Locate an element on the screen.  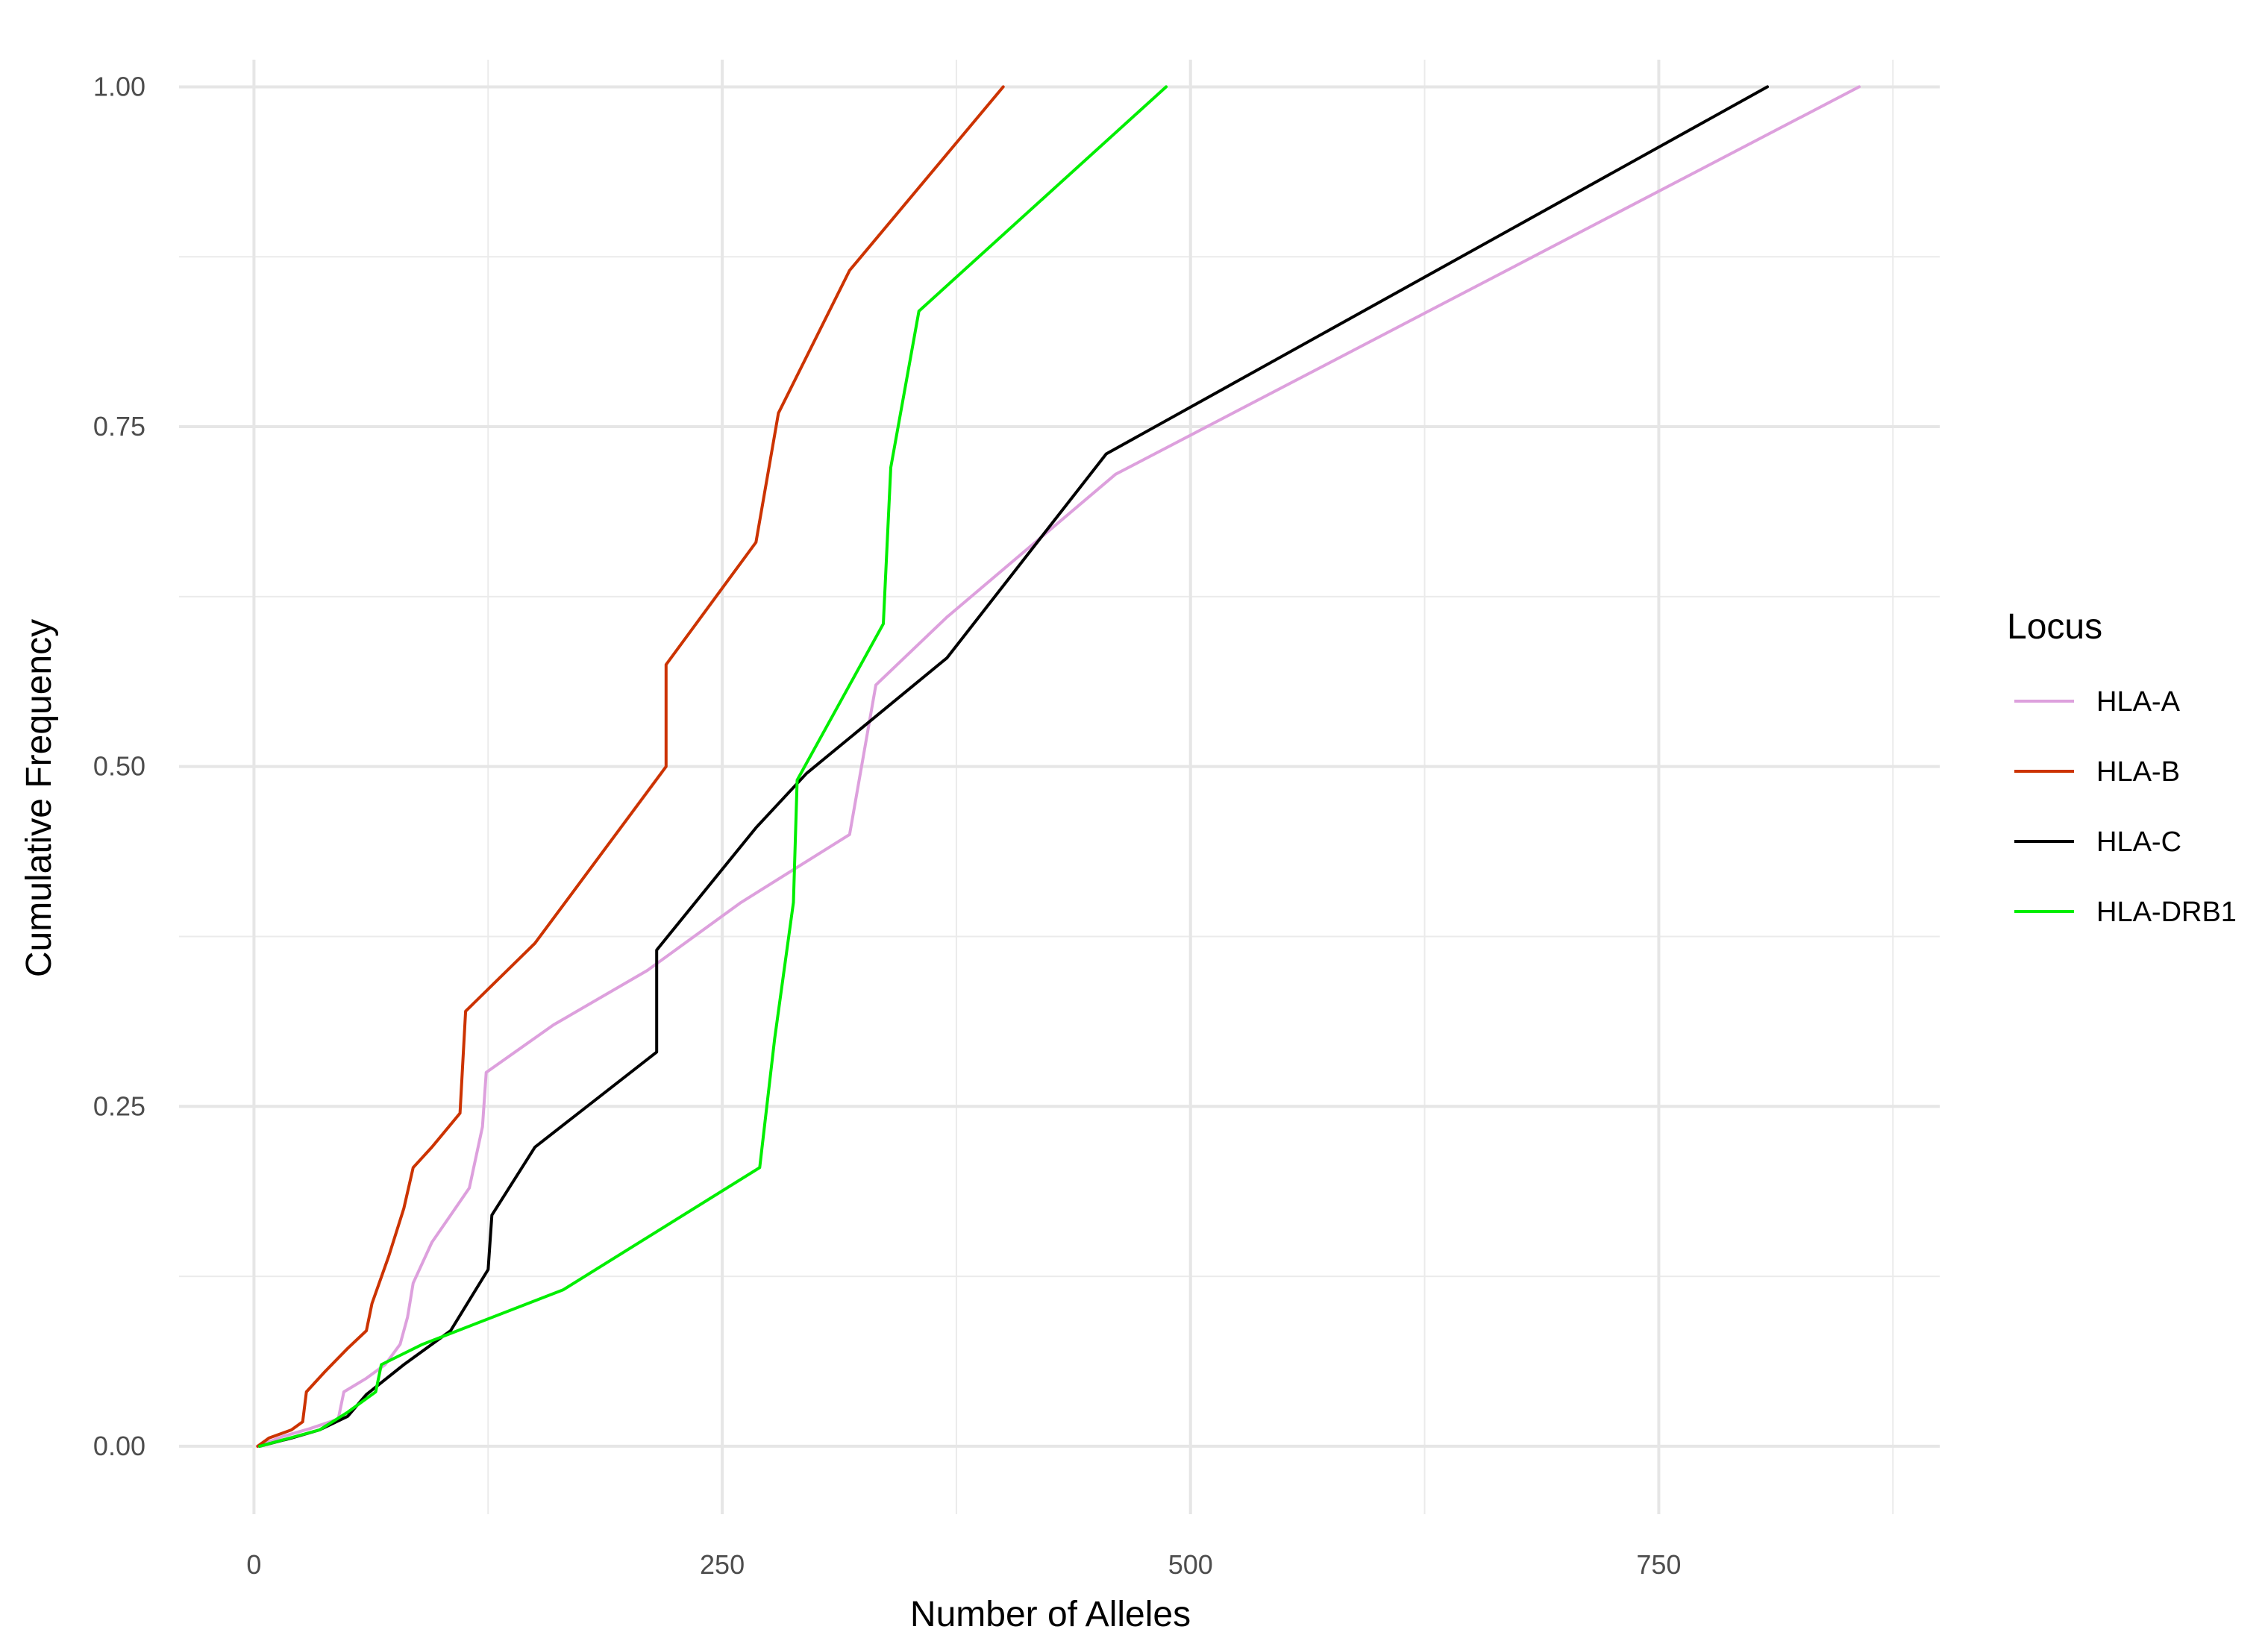
x-tick-label: 250 is located at coordinates (722, 1564).